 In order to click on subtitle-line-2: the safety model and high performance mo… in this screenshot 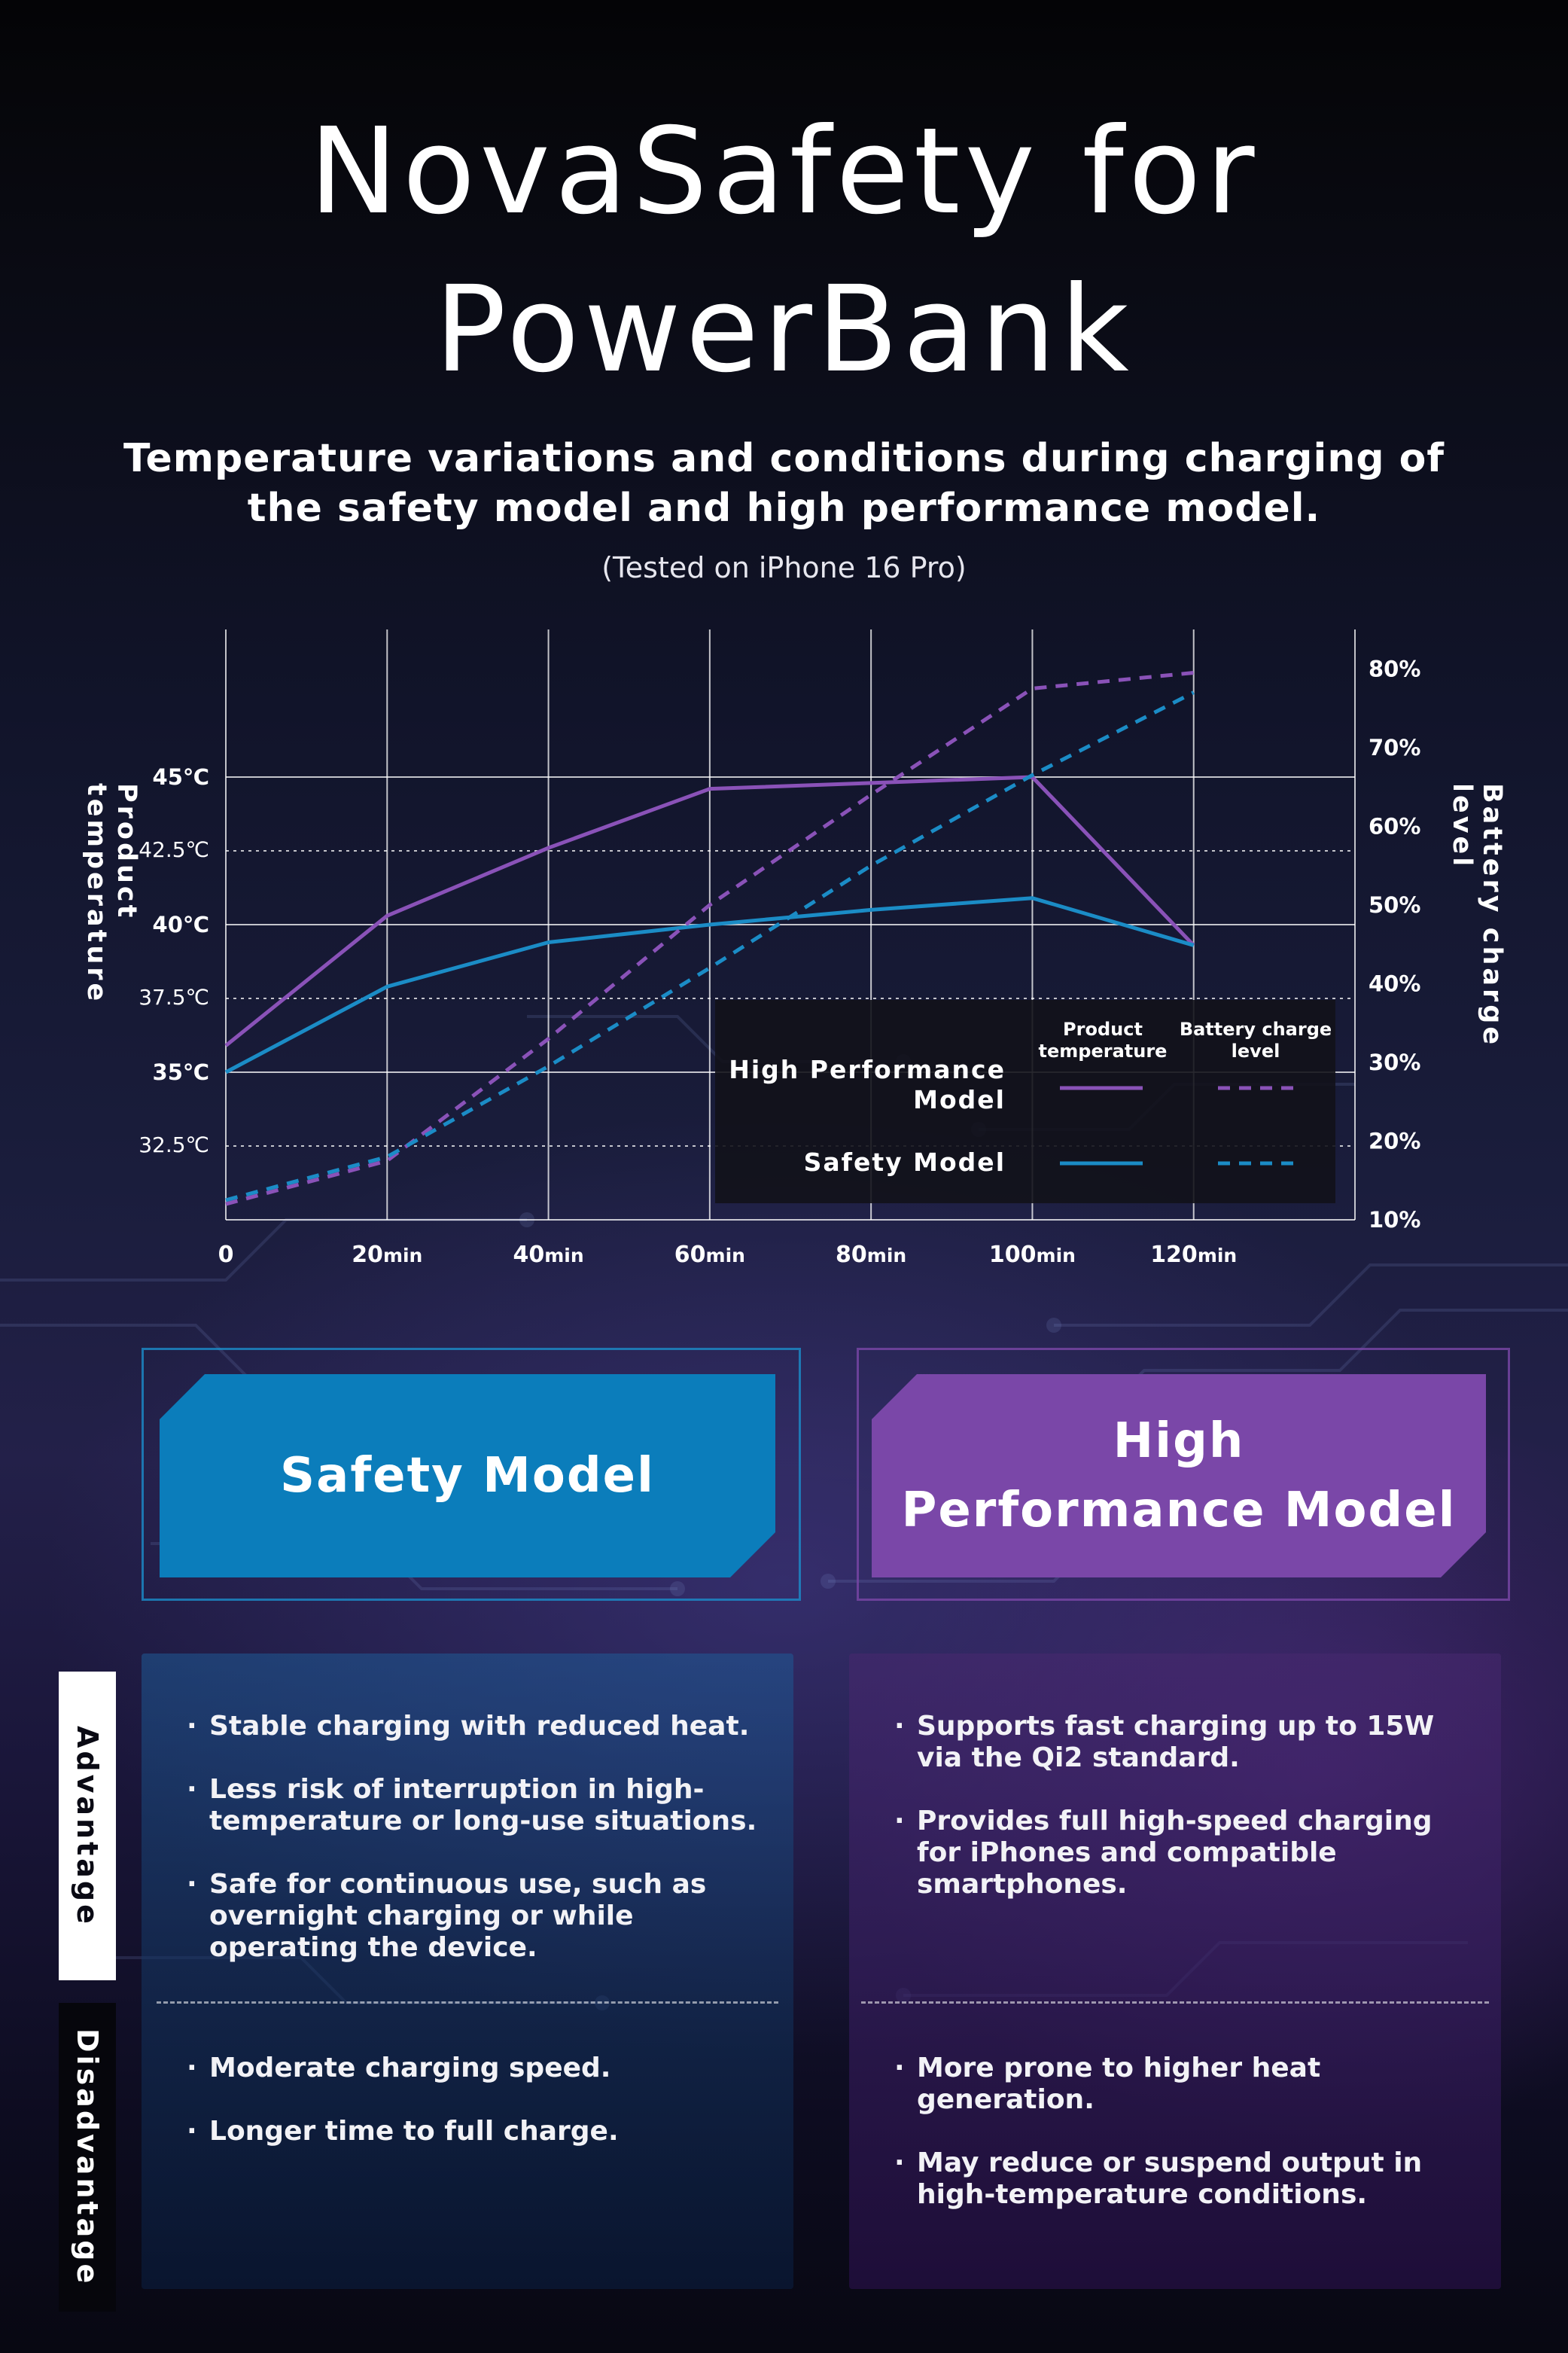, I will do `click(784, 508)`.